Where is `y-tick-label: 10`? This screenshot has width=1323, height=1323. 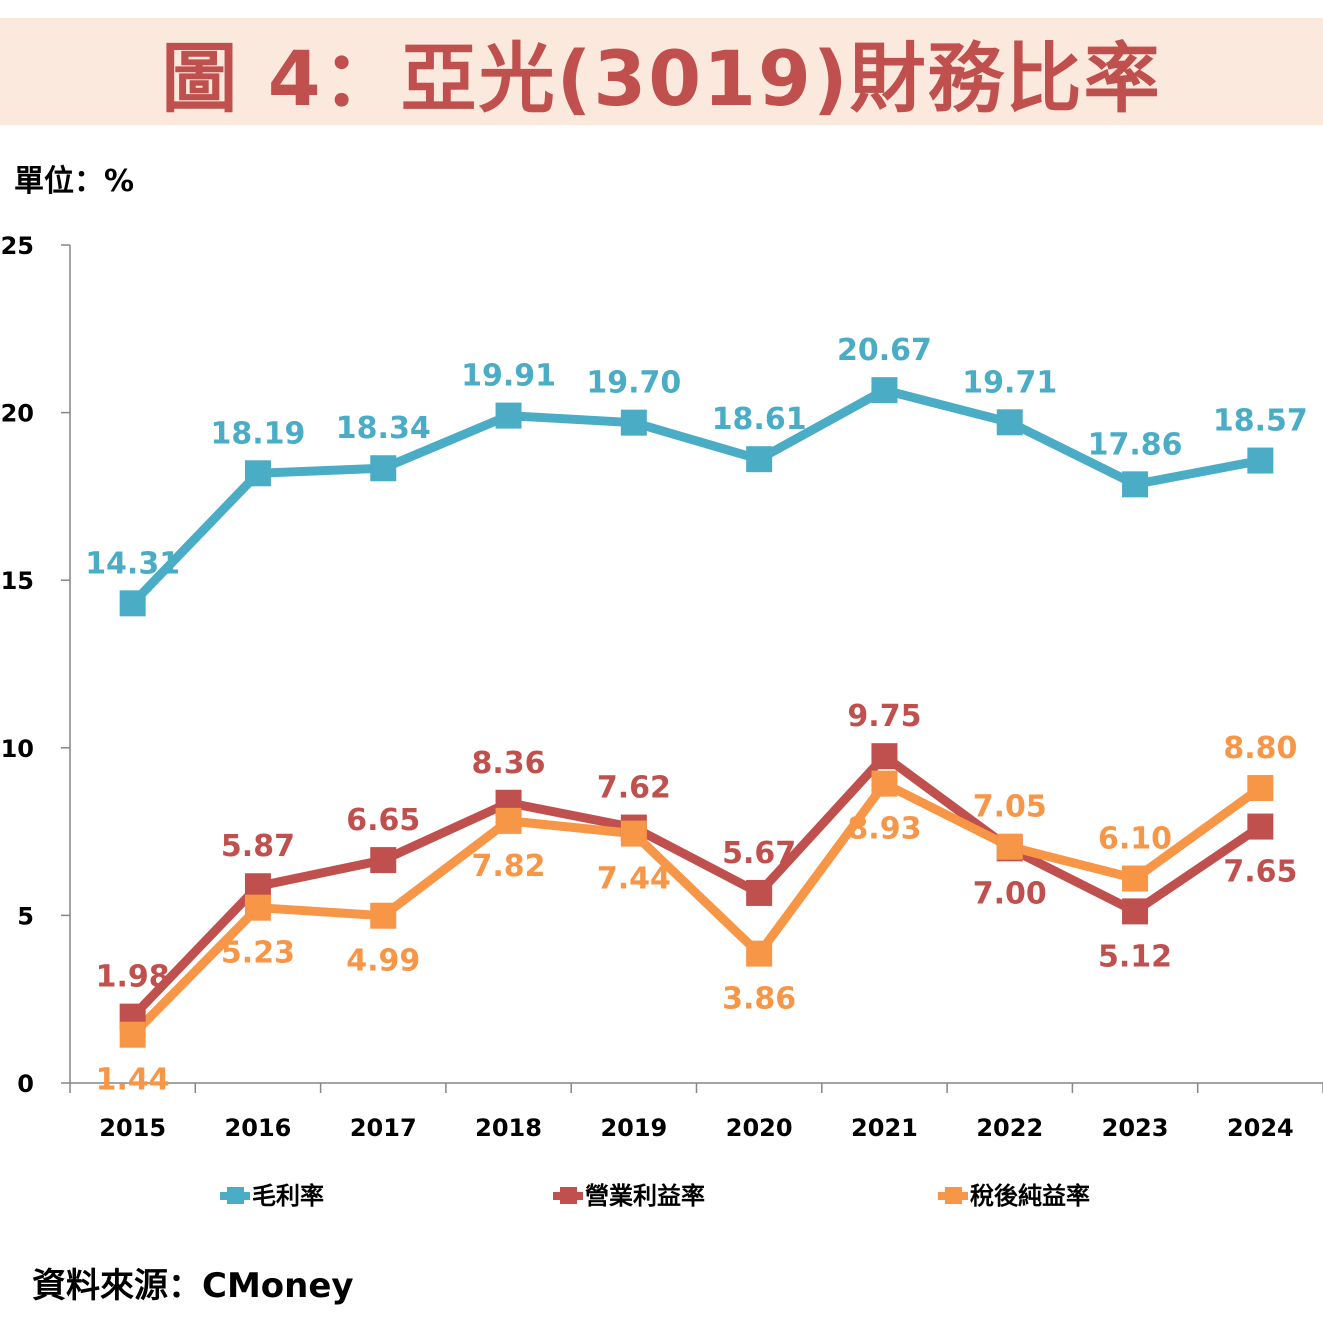 y-tick-label: 10 is located at coordinates (17, 749).